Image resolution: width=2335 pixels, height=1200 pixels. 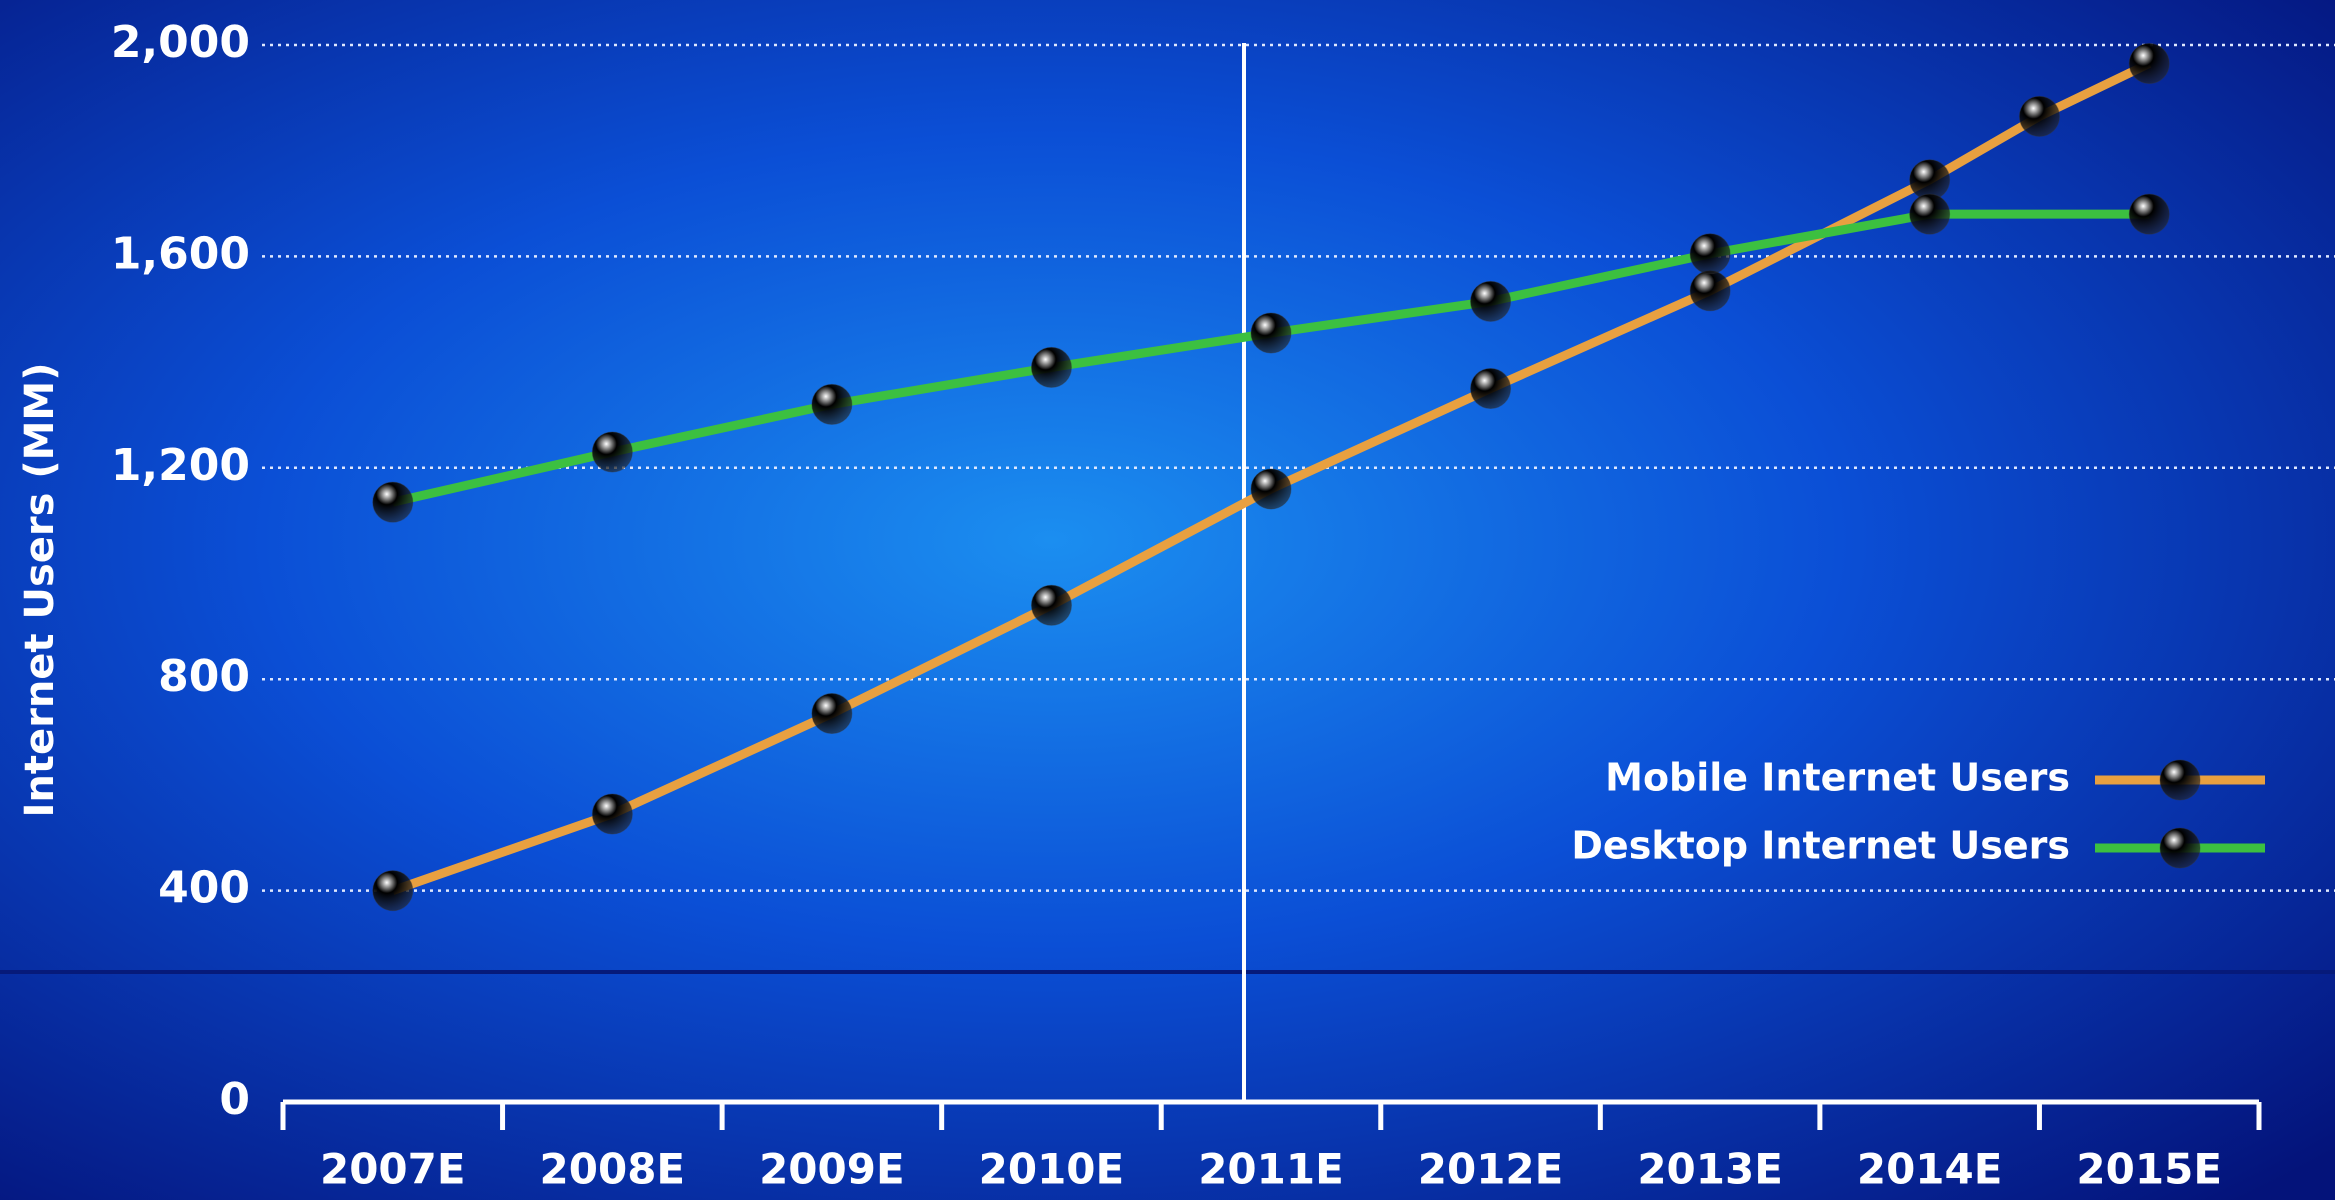 What do you see at coordinates (1710, 1169) in the screenshot?
I see `x-tick-label: 2013E` at bounding box center [1710, 1169].